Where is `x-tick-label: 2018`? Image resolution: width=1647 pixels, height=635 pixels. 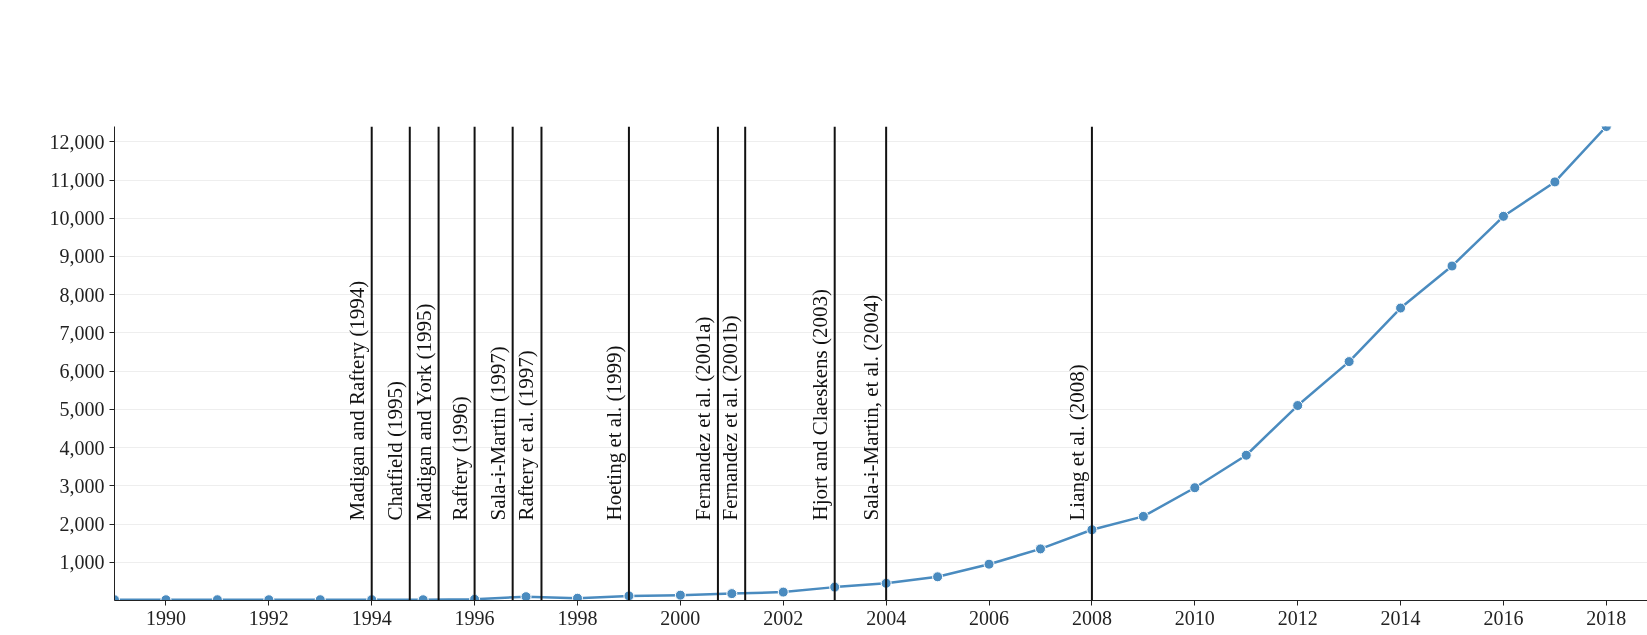
x-tick-label: 2018 is located at coordinates (1606, 617).